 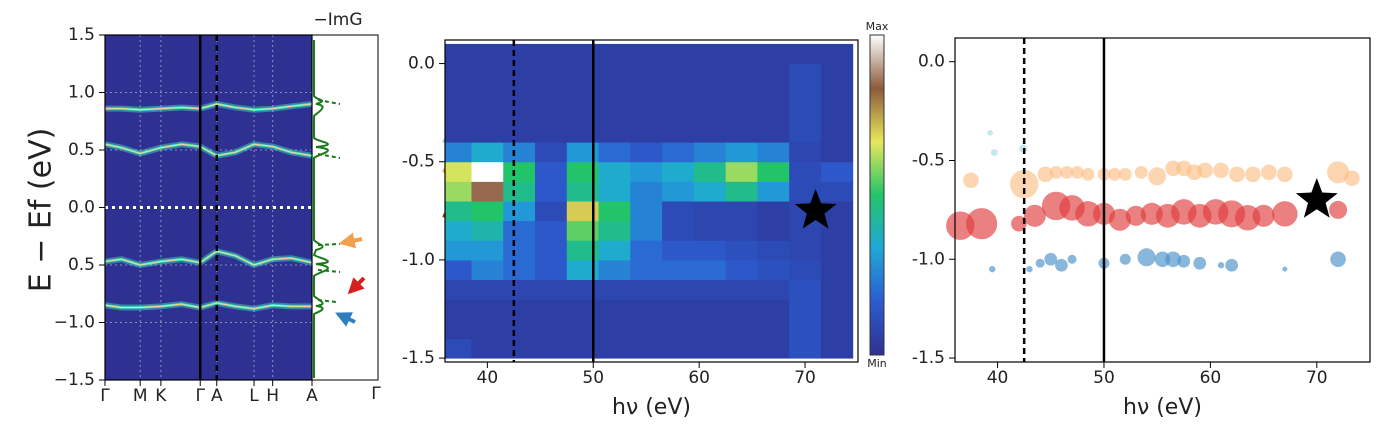 I want to click on x-tick-label: 60, so click(x=699, y=378).